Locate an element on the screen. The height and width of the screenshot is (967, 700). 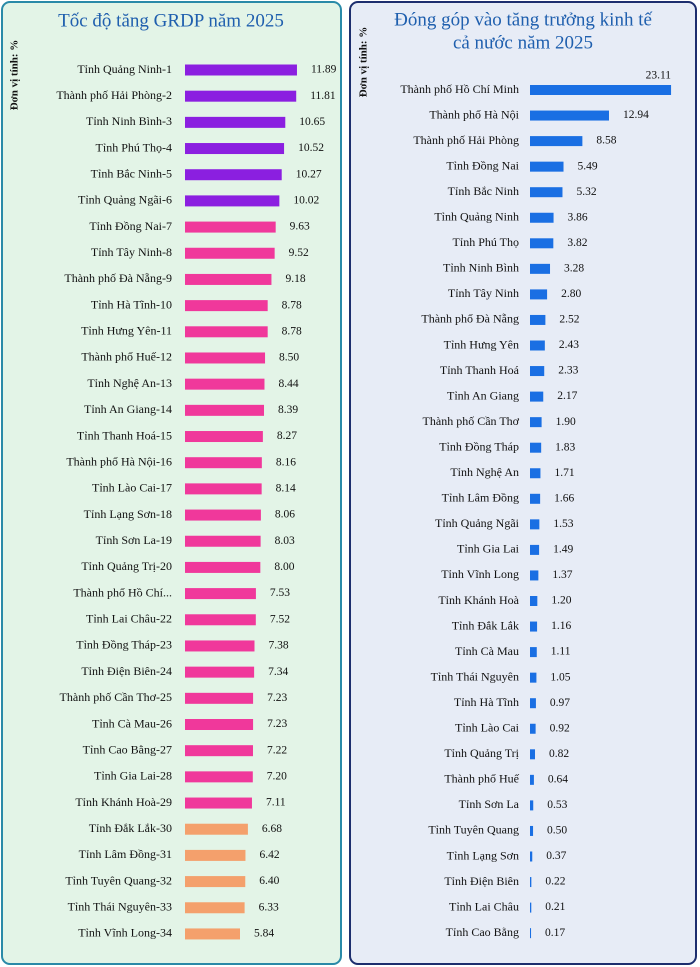
value-label: 8.39 is located at coordinates (288, 410).